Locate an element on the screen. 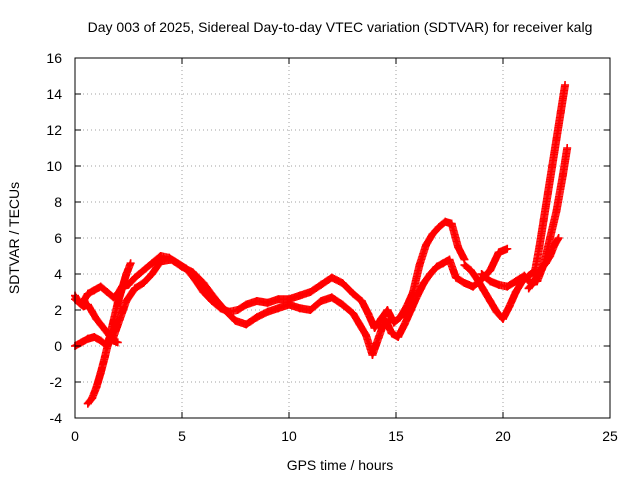 The width and height of the screenshot is (640, 485). x-tick-label: 25 is located at coordinates (610, 436).